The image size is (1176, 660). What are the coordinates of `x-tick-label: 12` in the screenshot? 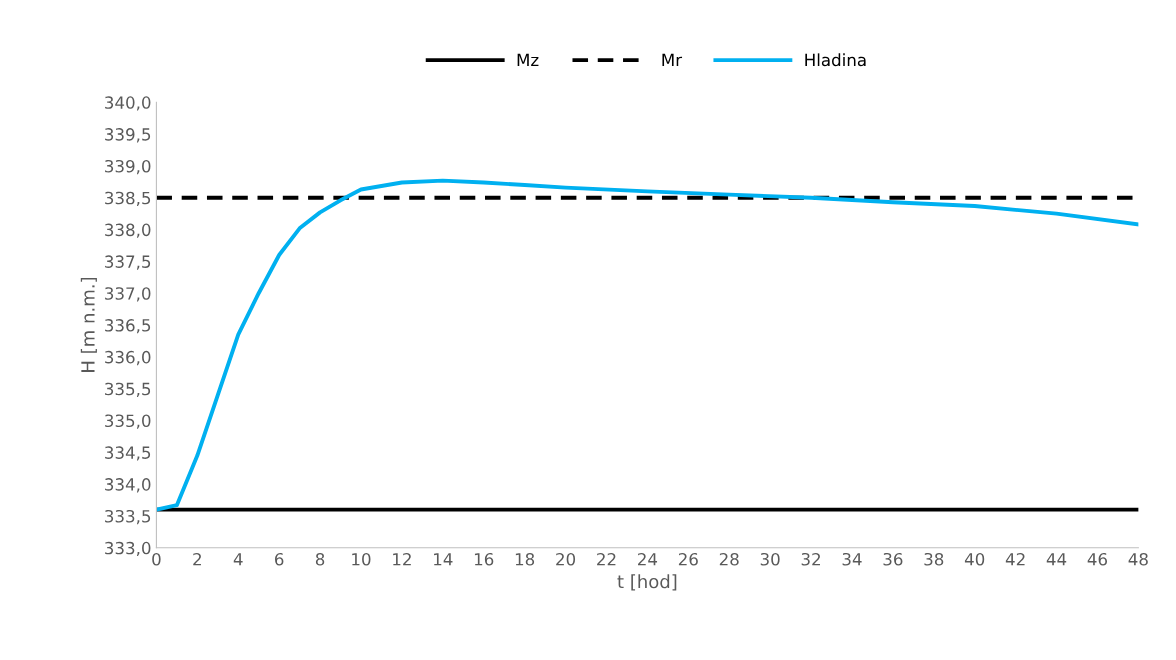 It's located at (402, 559).